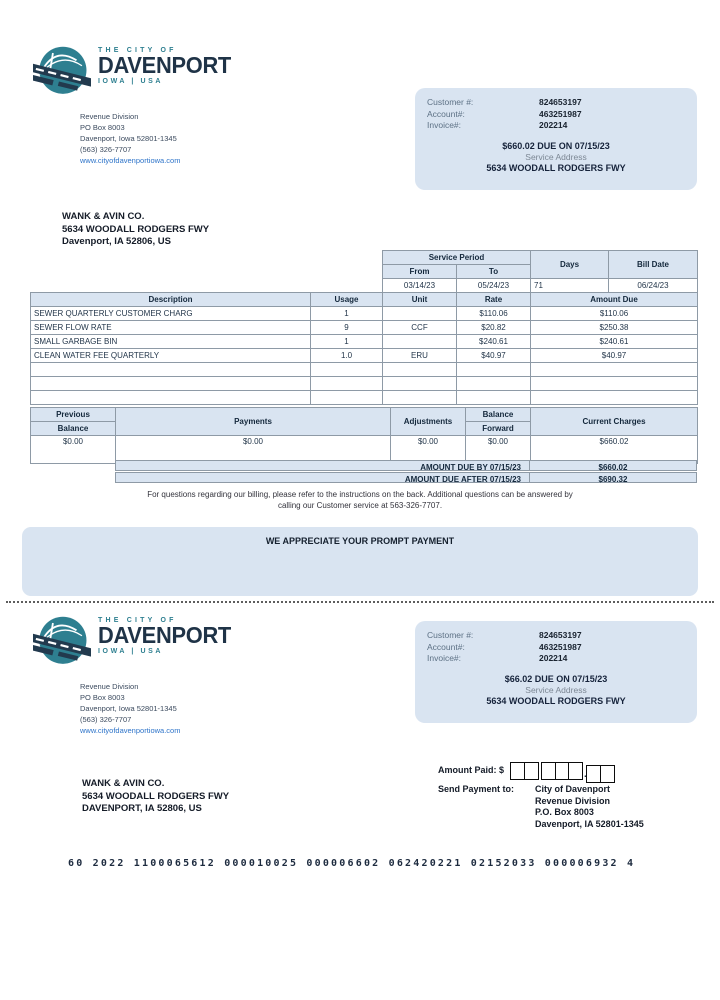  I want to click on previous-balance-value: $0.00, so click(73, 449).